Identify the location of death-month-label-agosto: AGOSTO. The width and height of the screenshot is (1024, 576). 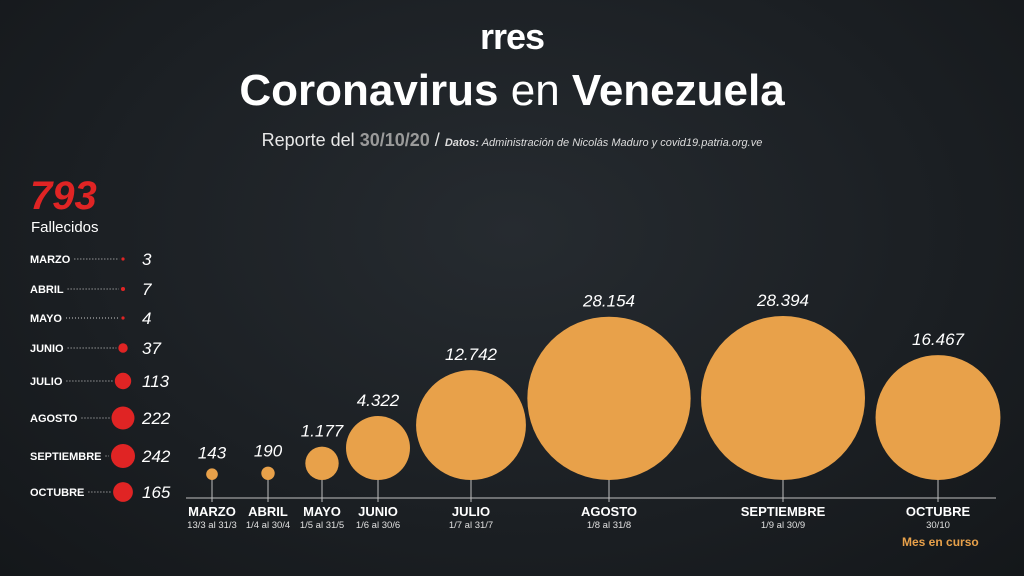
(54, 419).